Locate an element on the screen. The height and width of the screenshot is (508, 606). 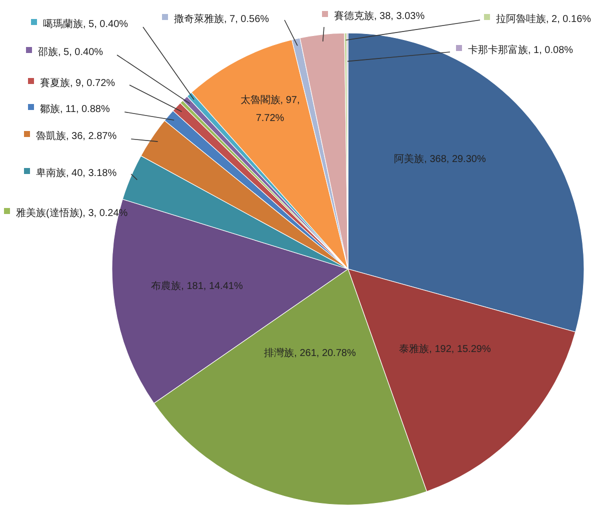
legend-label: 撒奇萊雅族, 7, 0.56% is located at coordinates (222, 19).